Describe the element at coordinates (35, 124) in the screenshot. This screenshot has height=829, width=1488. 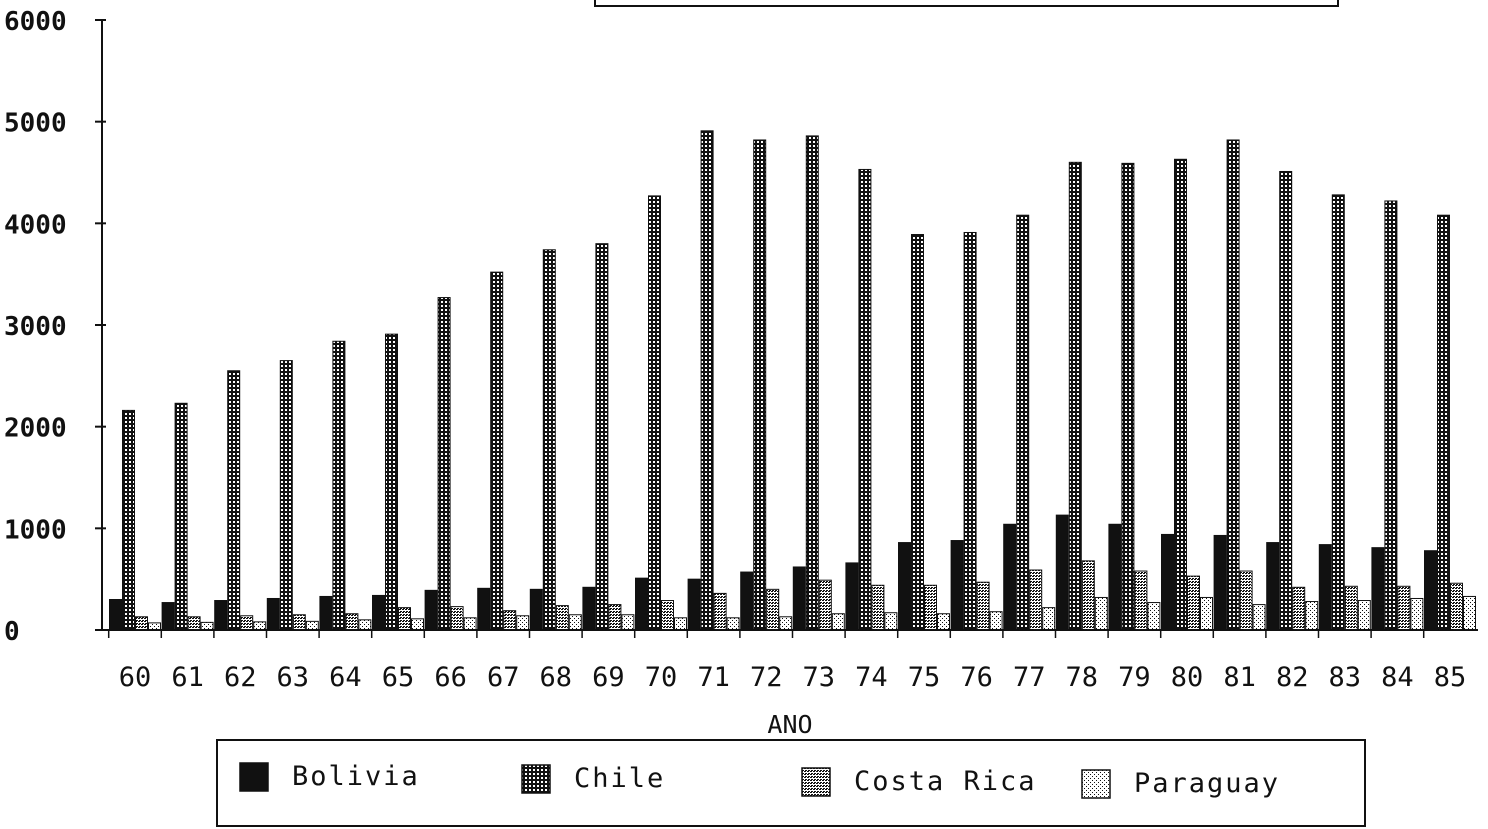
I see `y-tick-label: 5000` at that location.